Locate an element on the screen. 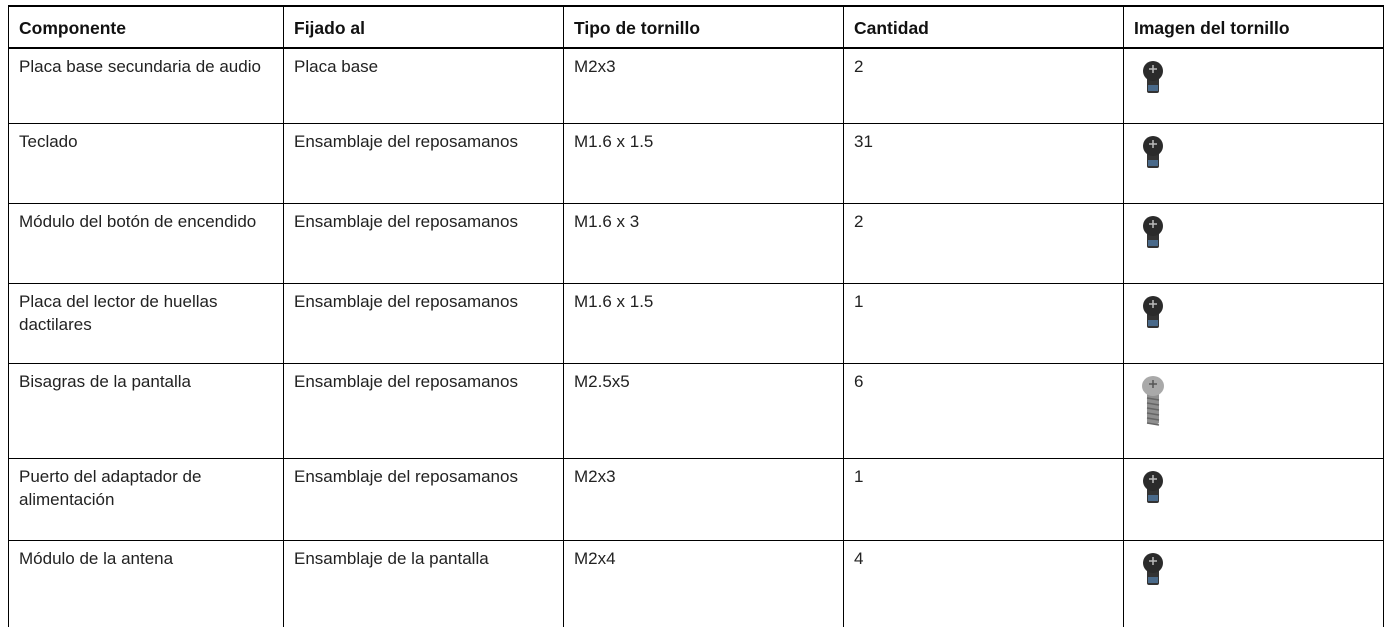  table-cell: Placa del lector de huellas dactilares is located at coordinates (146, 323).